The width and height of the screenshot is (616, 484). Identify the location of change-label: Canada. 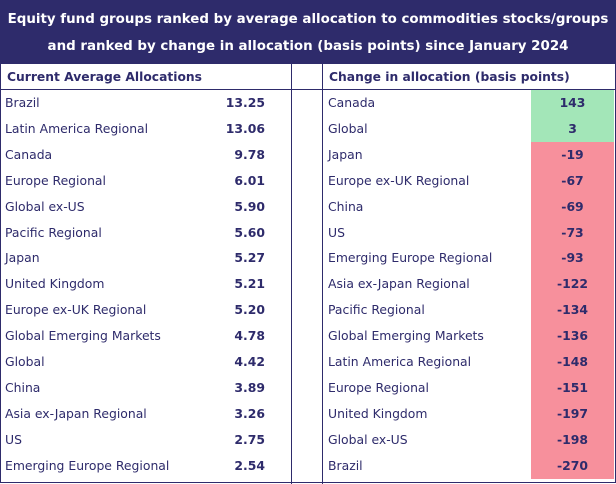
(352, 102).